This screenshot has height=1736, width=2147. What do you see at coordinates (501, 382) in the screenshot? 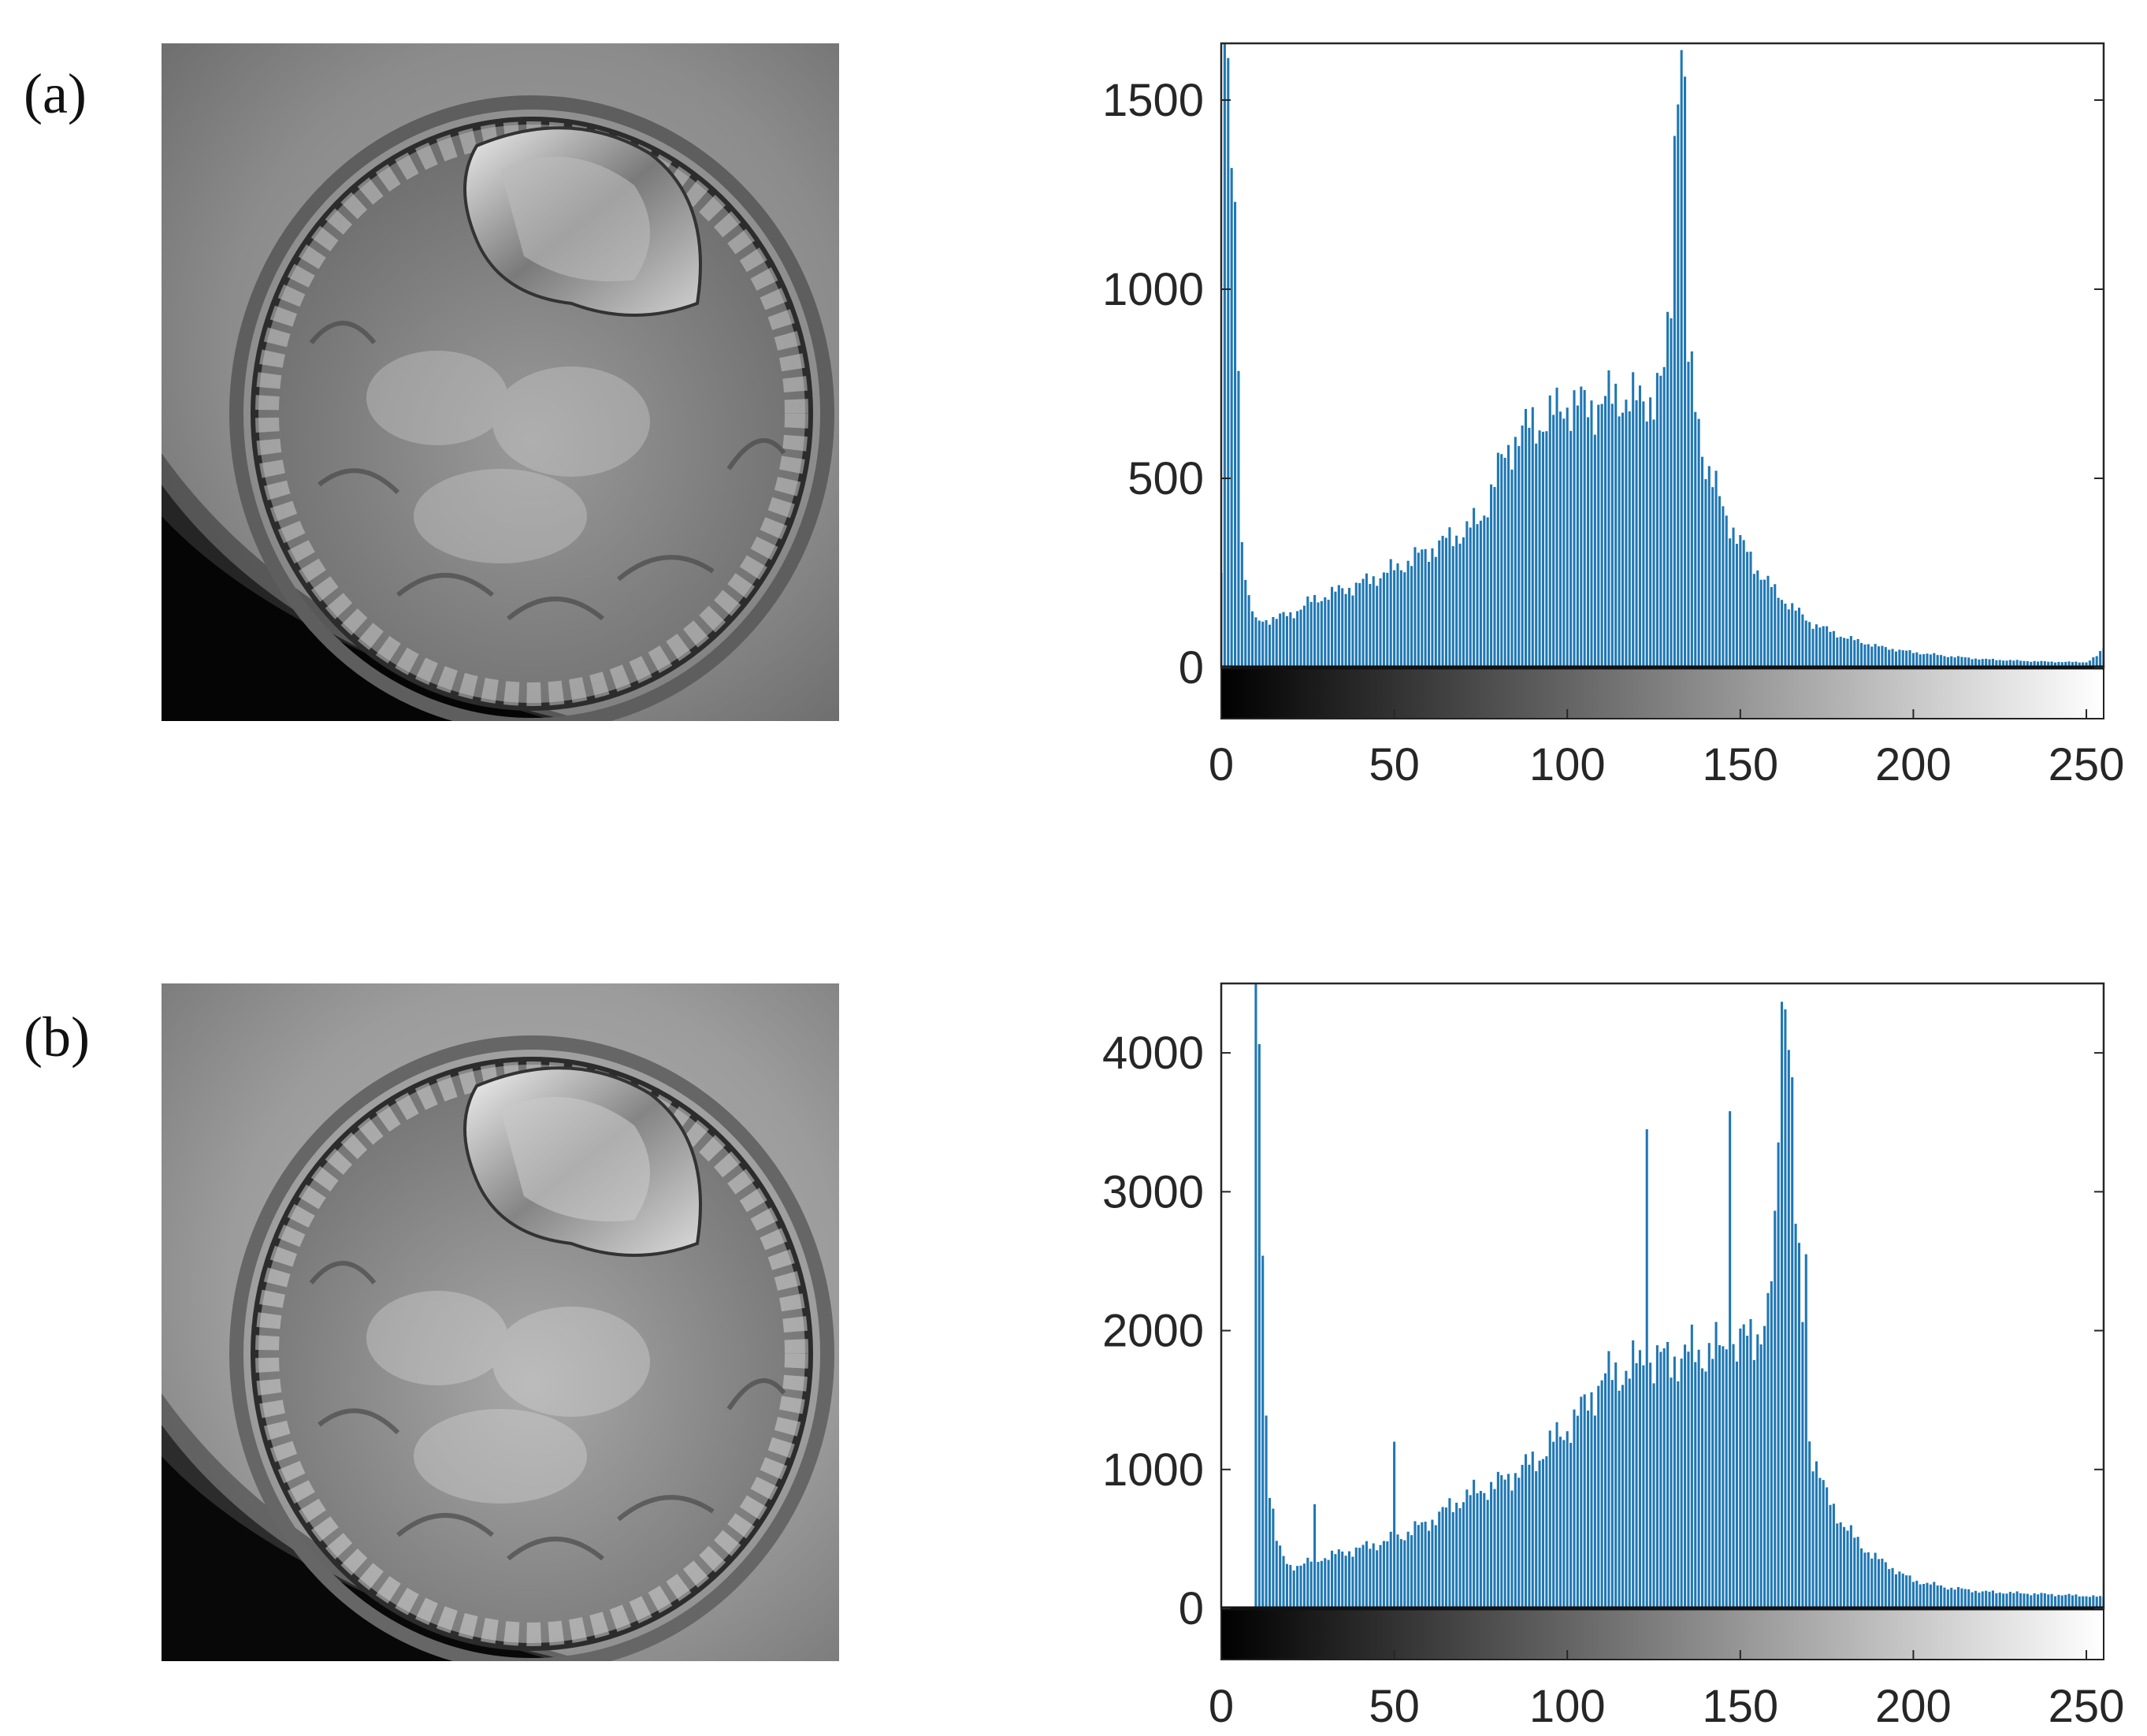
I see `embryo-micrograph-icon` at bounding box center [501, 382].